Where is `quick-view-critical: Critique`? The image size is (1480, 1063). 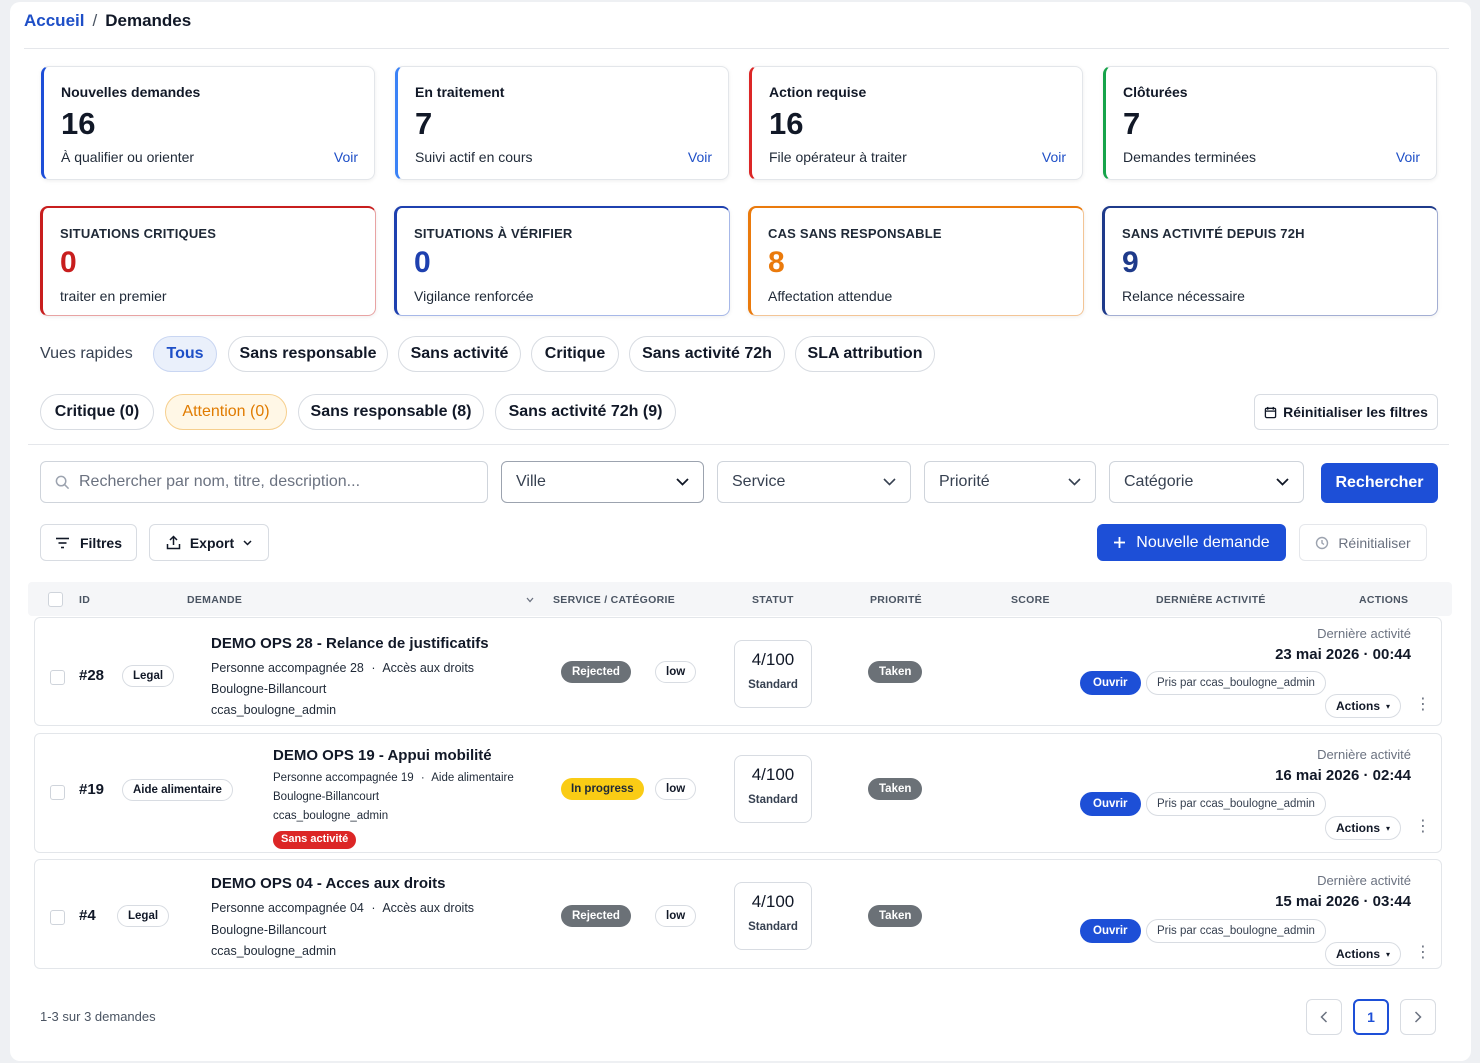
quick-view-critical: Critique is located at coordinates (575, 354).